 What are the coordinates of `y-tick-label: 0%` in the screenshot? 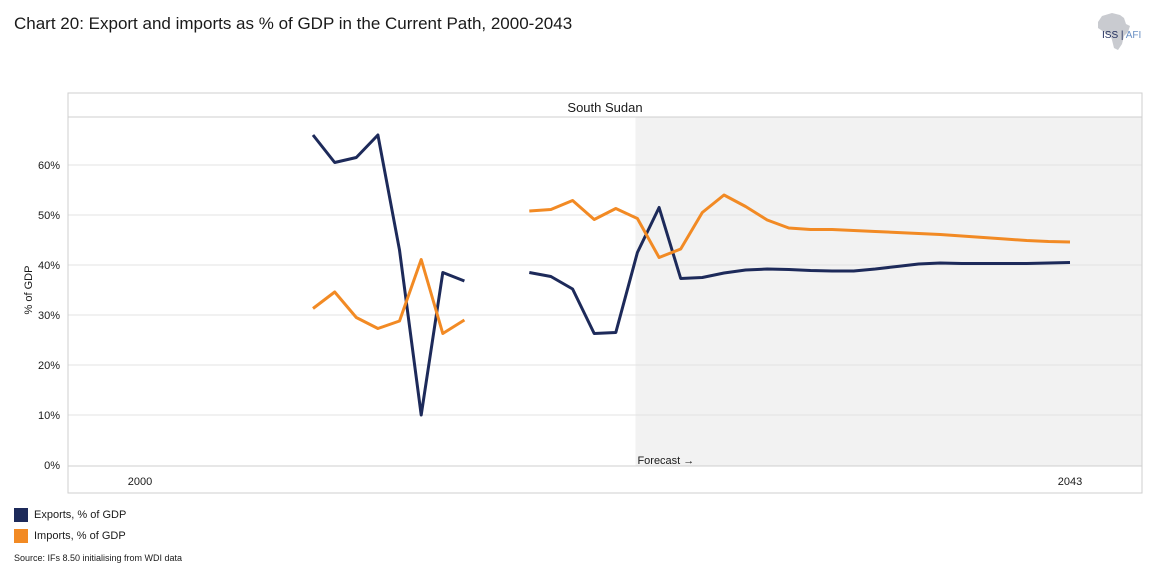 It's located at (52, 466).